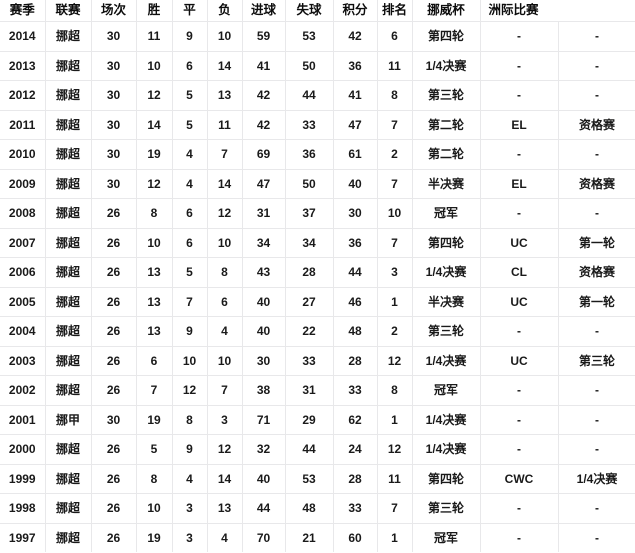  Describe the element at coordinates (190, 361) in the screenshot. I see `cell-draw: 10` at that location.